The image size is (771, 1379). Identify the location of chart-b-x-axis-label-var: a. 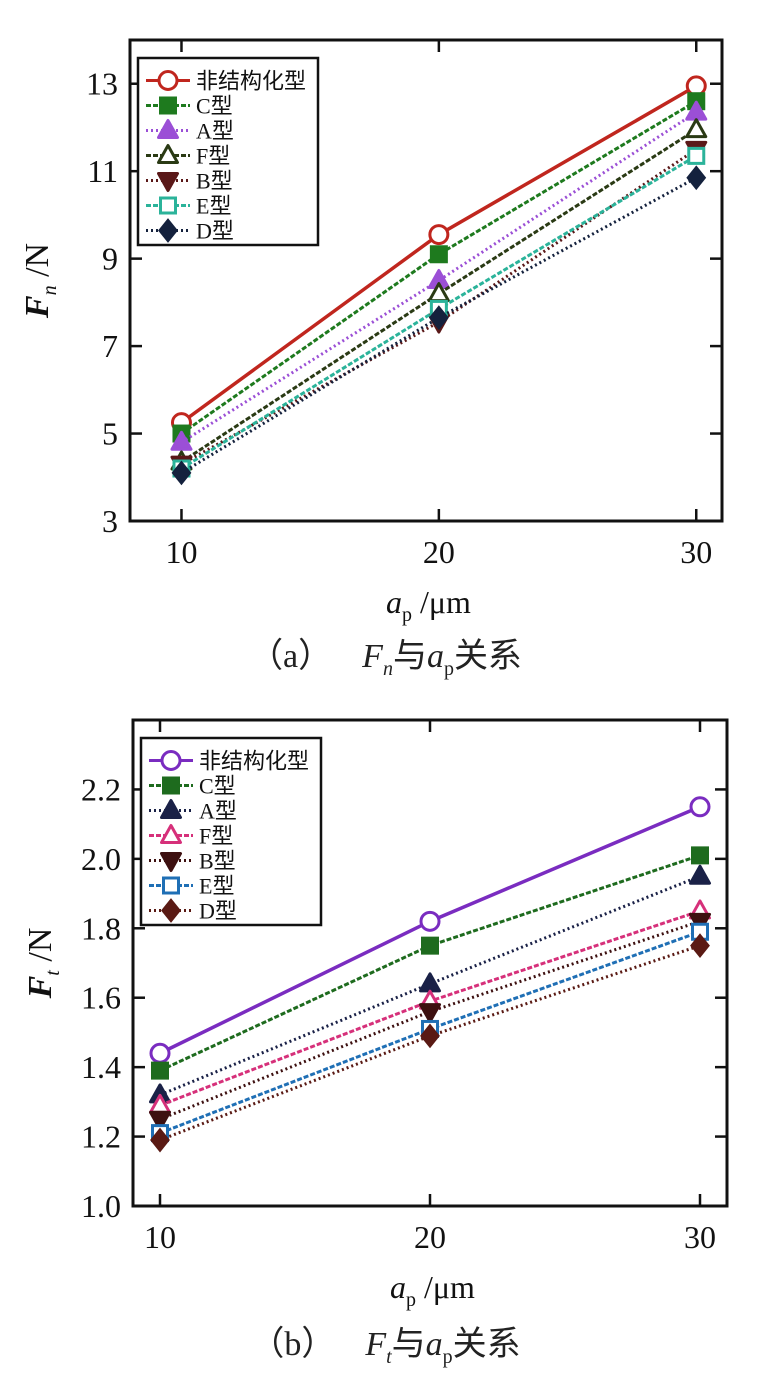
(398, 1287).